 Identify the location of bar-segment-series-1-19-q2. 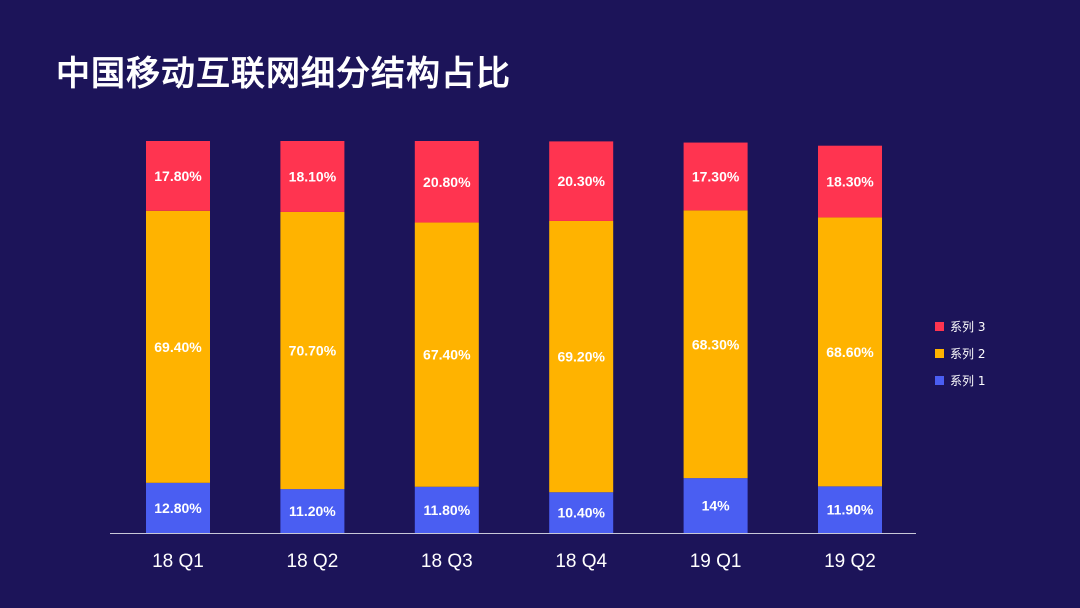
(850, 509).